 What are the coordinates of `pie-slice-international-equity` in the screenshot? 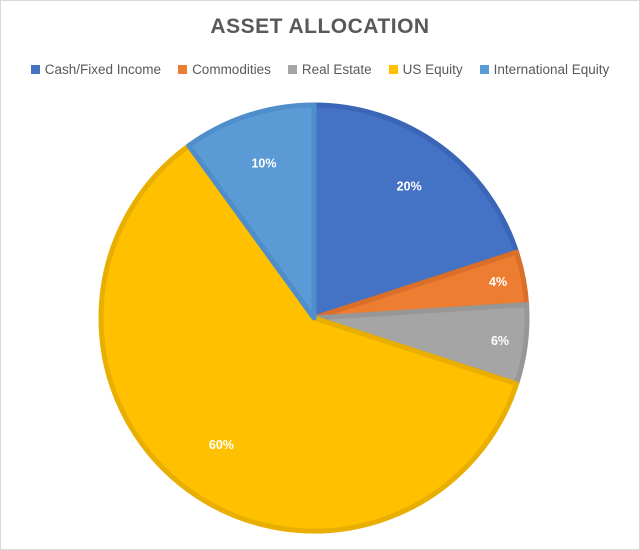 It's located at (251, 211).